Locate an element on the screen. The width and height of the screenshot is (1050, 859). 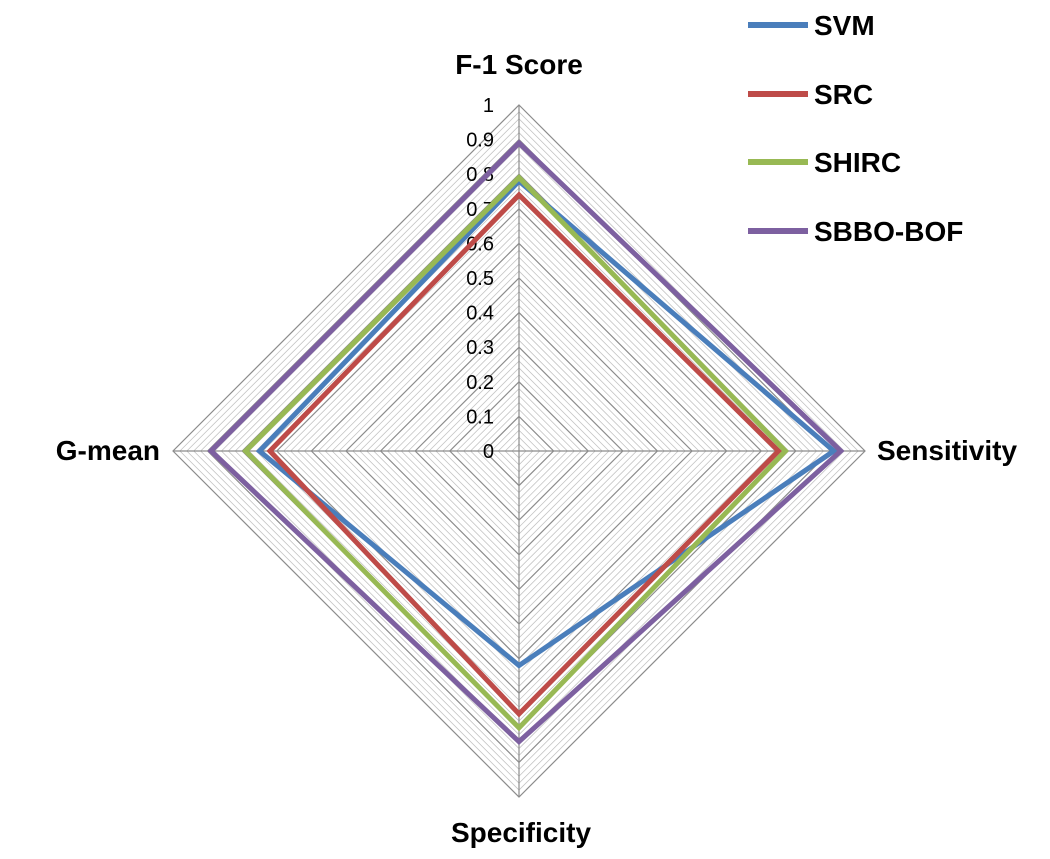
axis-label-f1-score: F-1 Score is located at coordinates (519, 64).